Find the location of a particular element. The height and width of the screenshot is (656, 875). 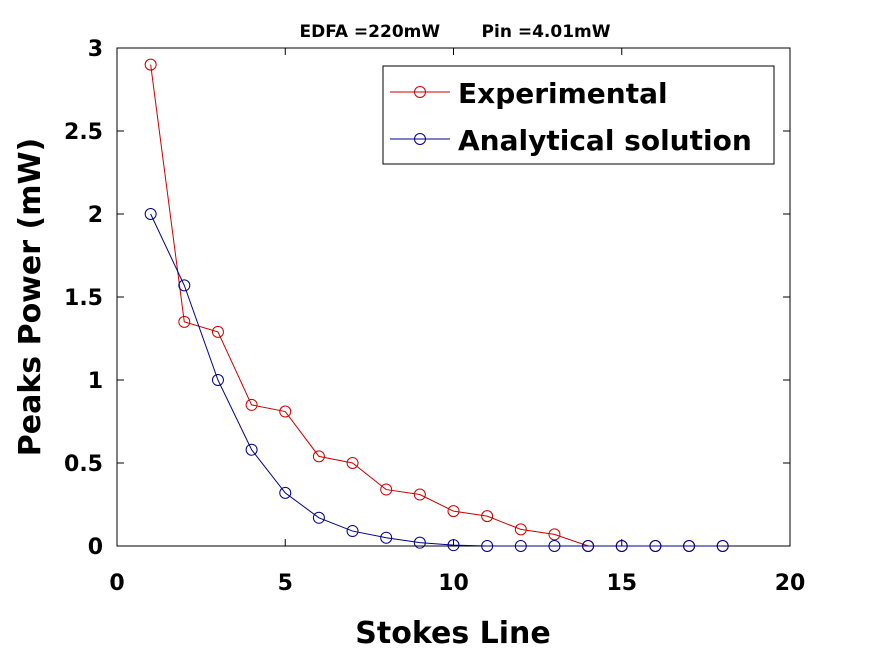

x-axis-label: Stokes Line is located at coordinates (452, 633).